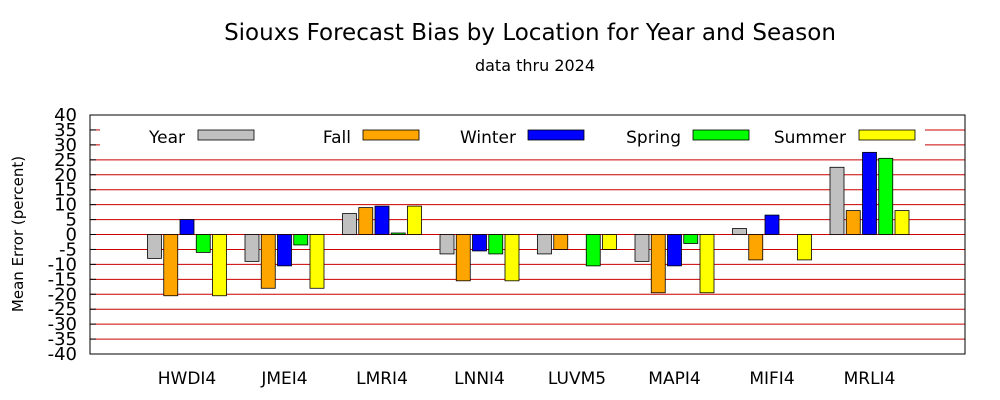  Describe the element at coordinates (382, 220) in the screenshot. I see `bar-winter-lmri4` at that location.